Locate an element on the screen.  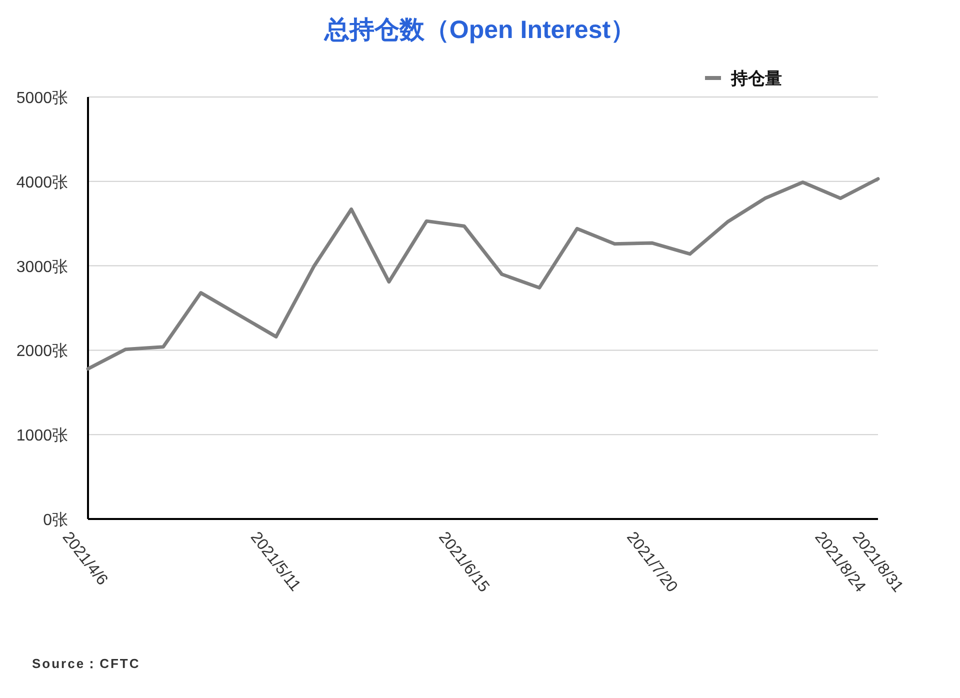
y-tick-label: 1000张 is located at coordinates (42, 435).